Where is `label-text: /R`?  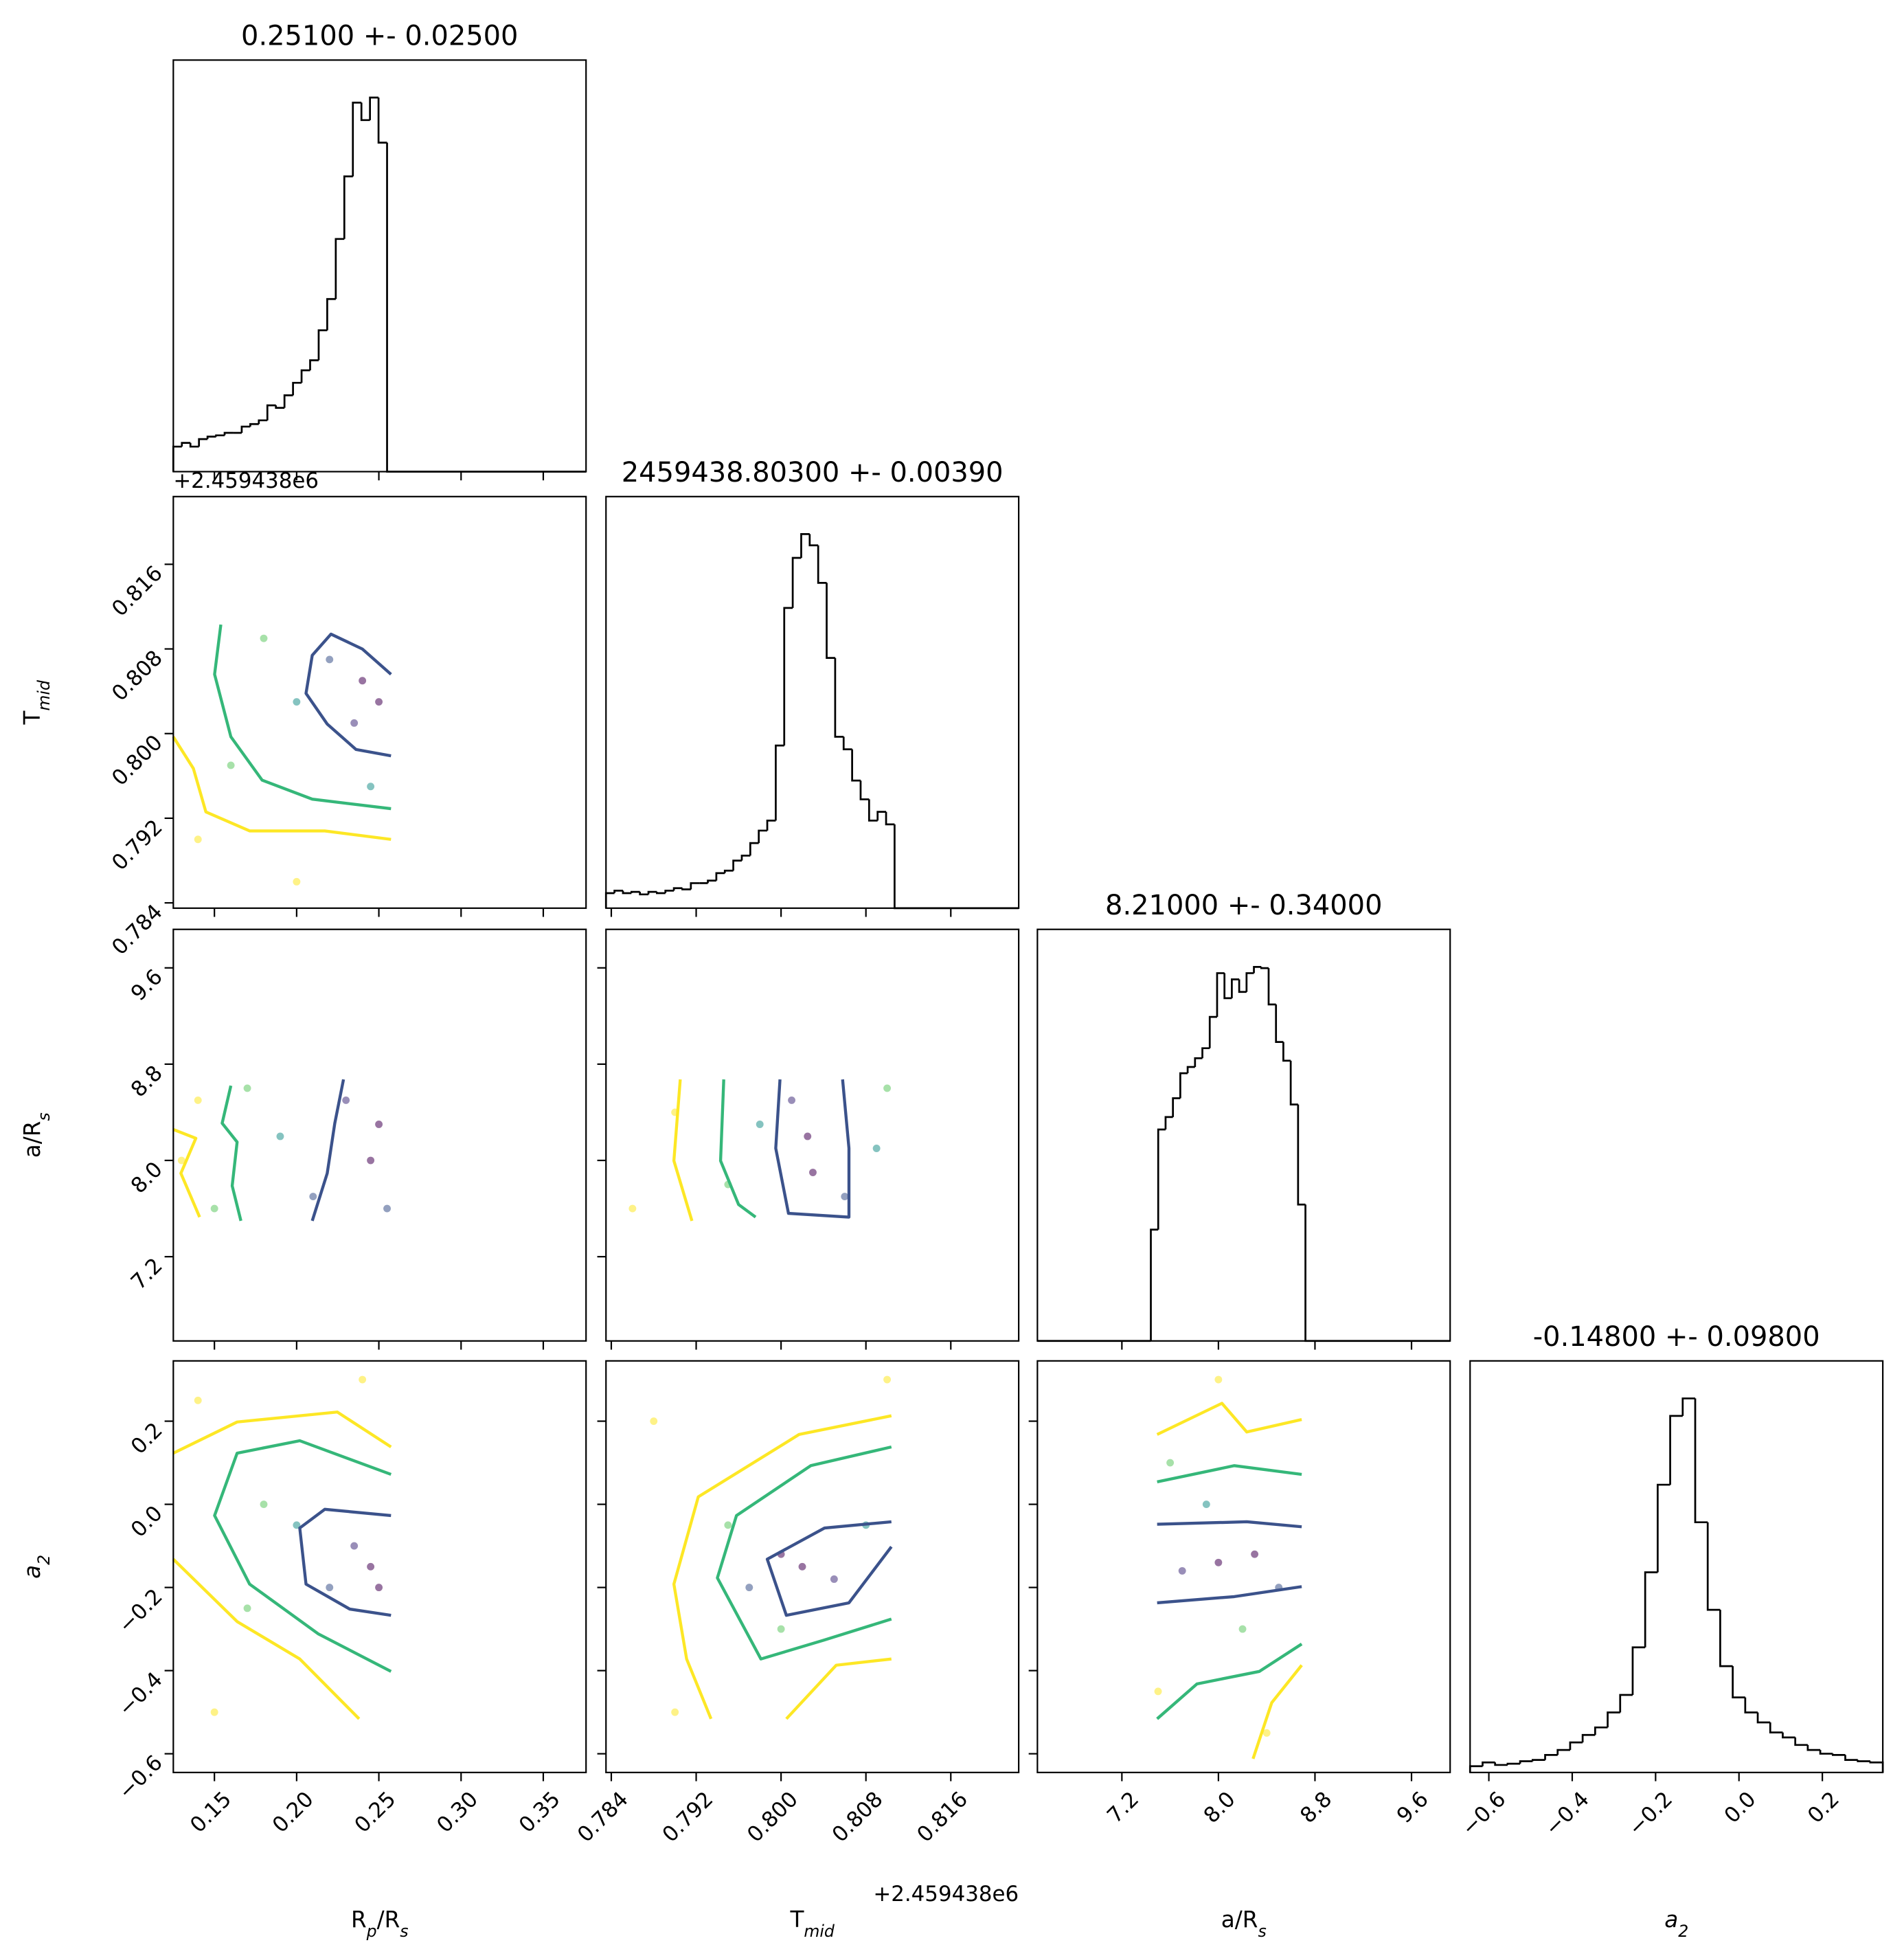 label-text: /R is located at coordinates (388, 1920).